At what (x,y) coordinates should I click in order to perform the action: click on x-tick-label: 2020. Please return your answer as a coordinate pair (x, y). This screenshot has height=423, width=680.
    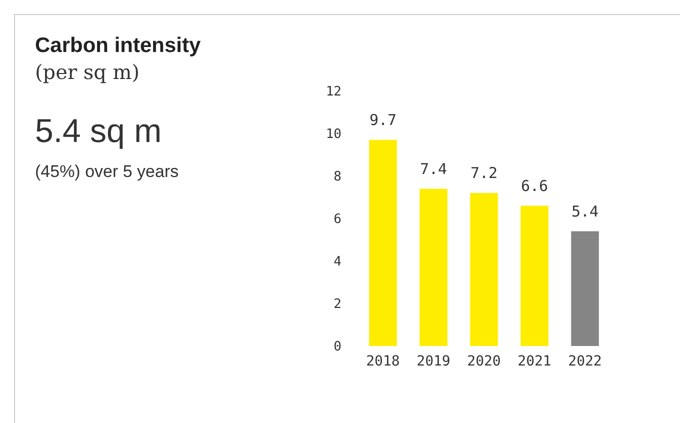
    Looking at the image, I should click on (484, 362).